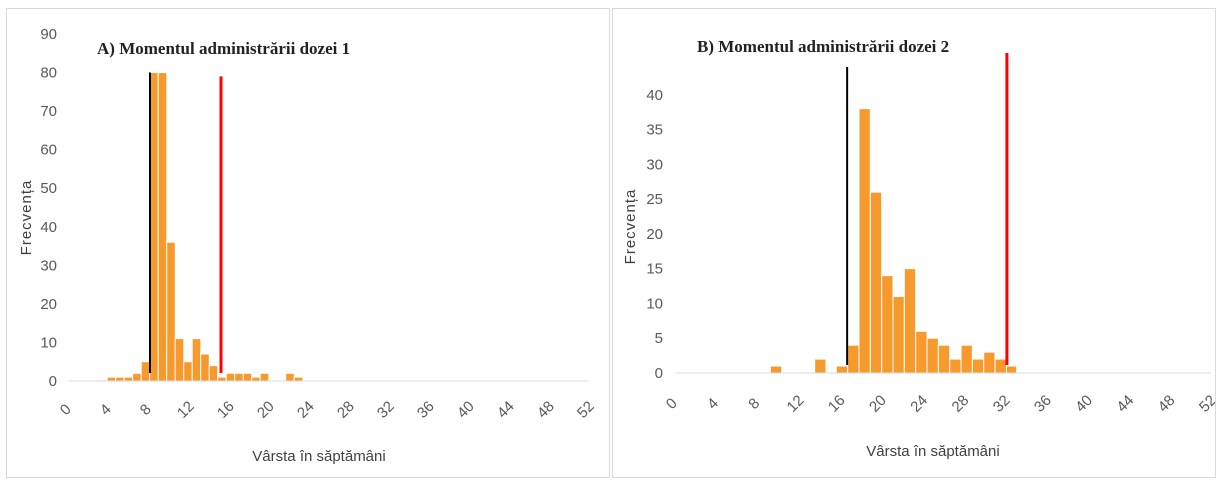 The width and height of the screenshot is (1222, 483). I want to click on y-tick-label: 50, so click(48, 188).